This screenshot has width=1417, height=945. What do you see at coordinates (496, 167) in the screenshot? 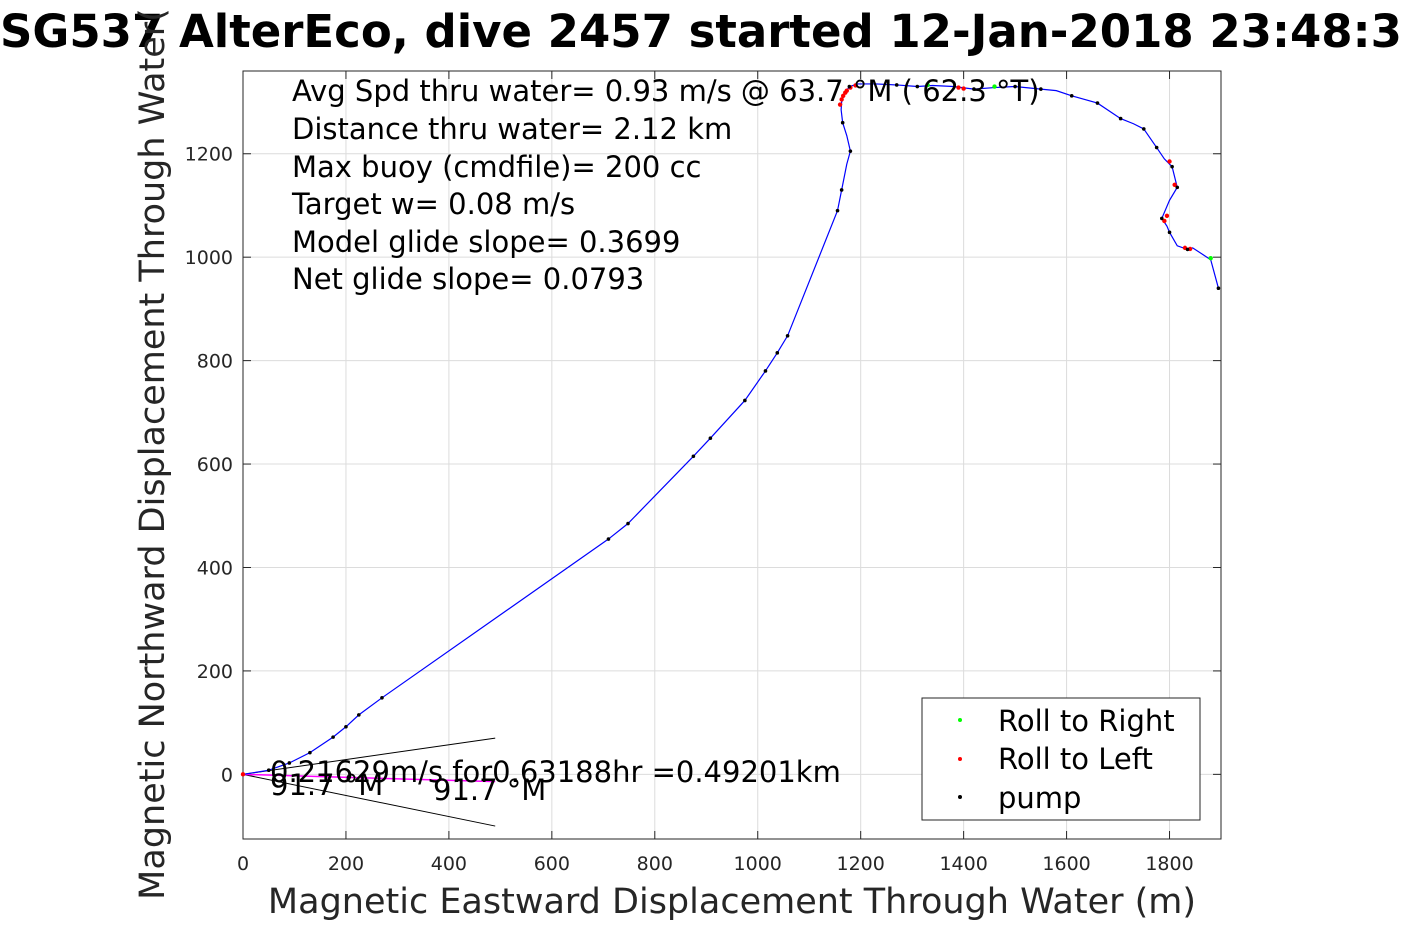
I see `annotation-max-buoy: Max buoy (cmdfile)= 200 cc` at bounding box center [496, 167].